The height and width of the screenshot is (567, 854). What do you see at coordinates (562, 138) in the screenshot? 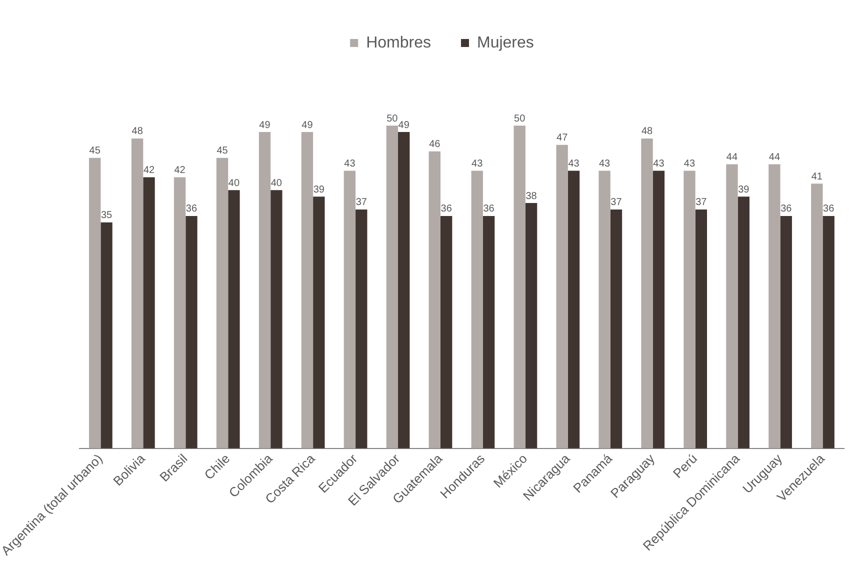
I see `data-label: 47` at bounding box center [562, 138].